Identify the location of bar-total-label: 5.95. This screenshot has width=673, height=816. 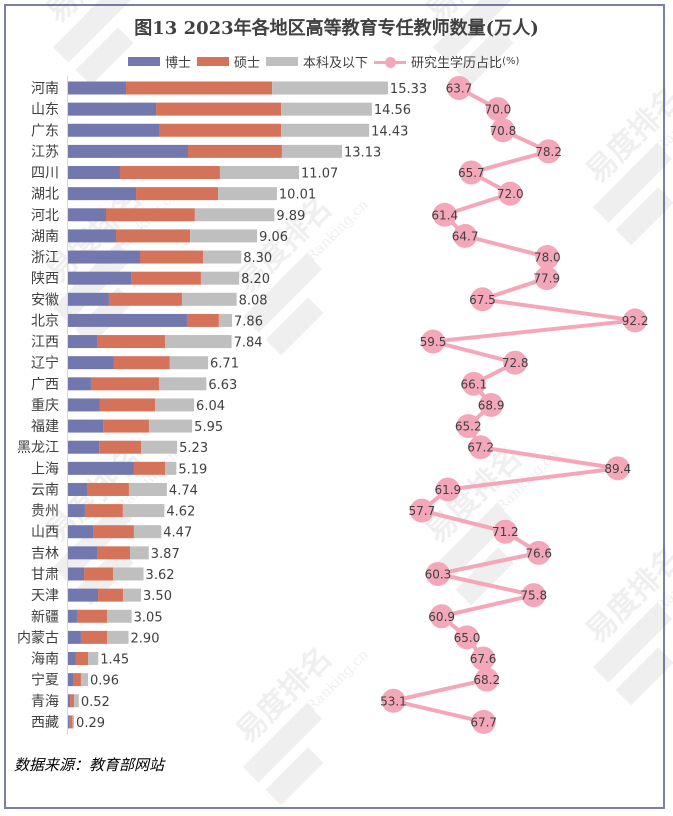
(208, 427).